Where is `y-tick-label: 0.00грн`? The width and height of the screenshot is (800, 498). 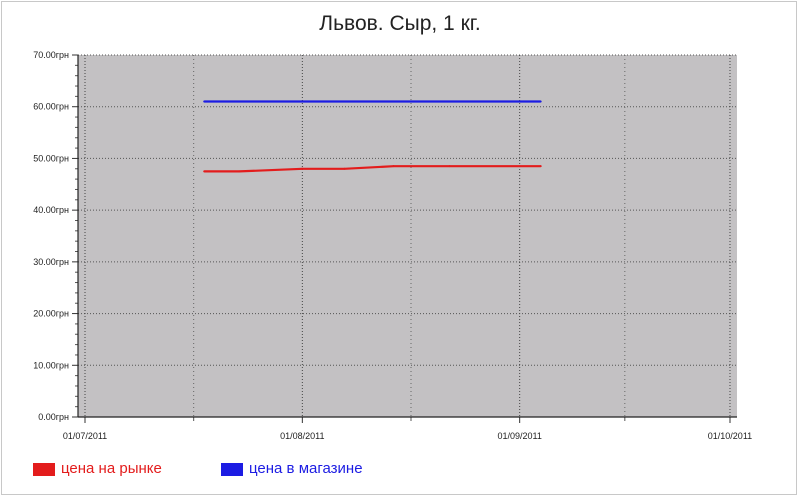 y-tick-label: 0.00грн is located at coordinates (53, 417).